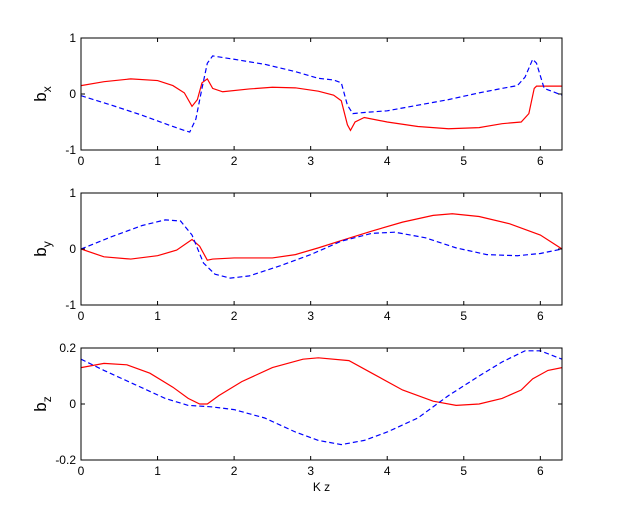 The width and height of the screenshot is (622, 518). What do you see at coordinates (321, 487) in the screenshot?
I see `x-axis-label: K z` at bounding box center [321, 487].